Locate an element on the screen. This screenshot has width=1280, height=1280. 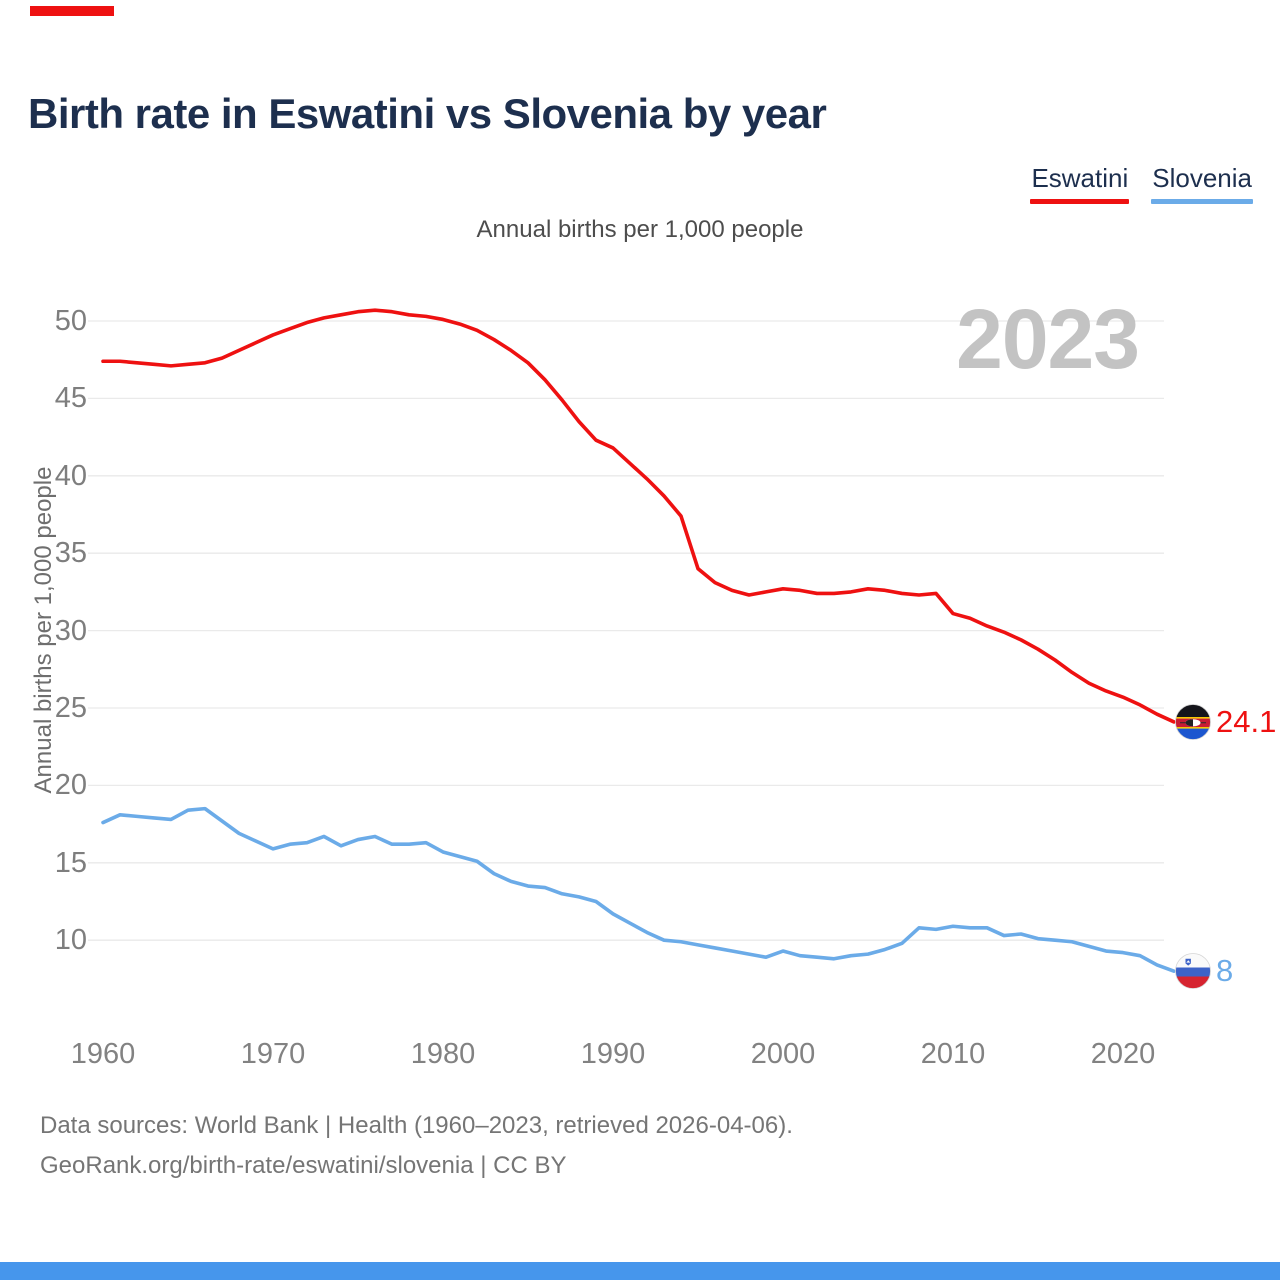
brand-bottom-bar is located at coordinates (640, 1271).